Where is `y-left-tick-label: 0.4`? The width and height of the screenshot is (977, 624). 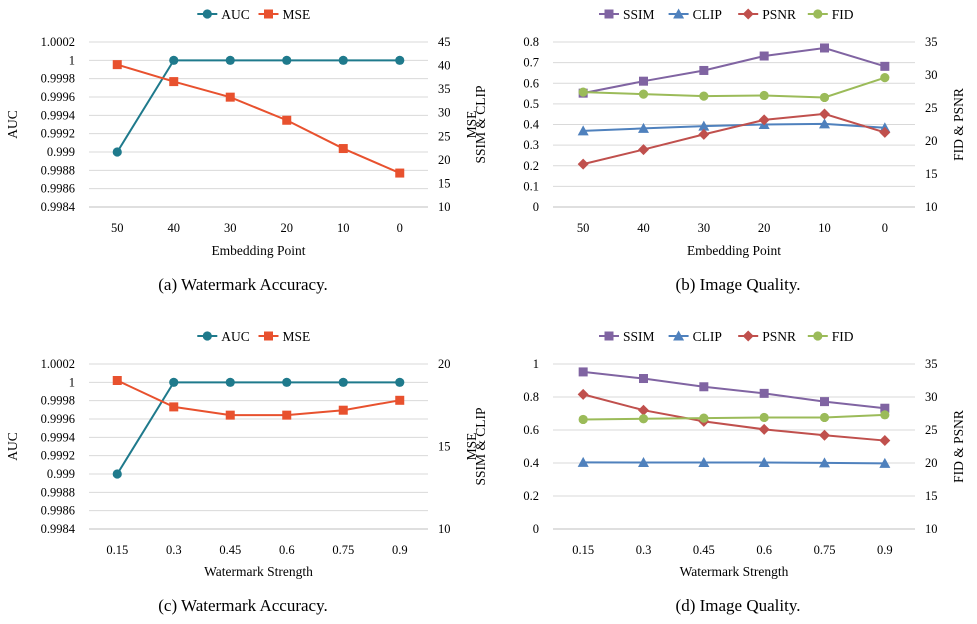 y-left-tick-label: 0.4 is located at coordinates (531, 125).